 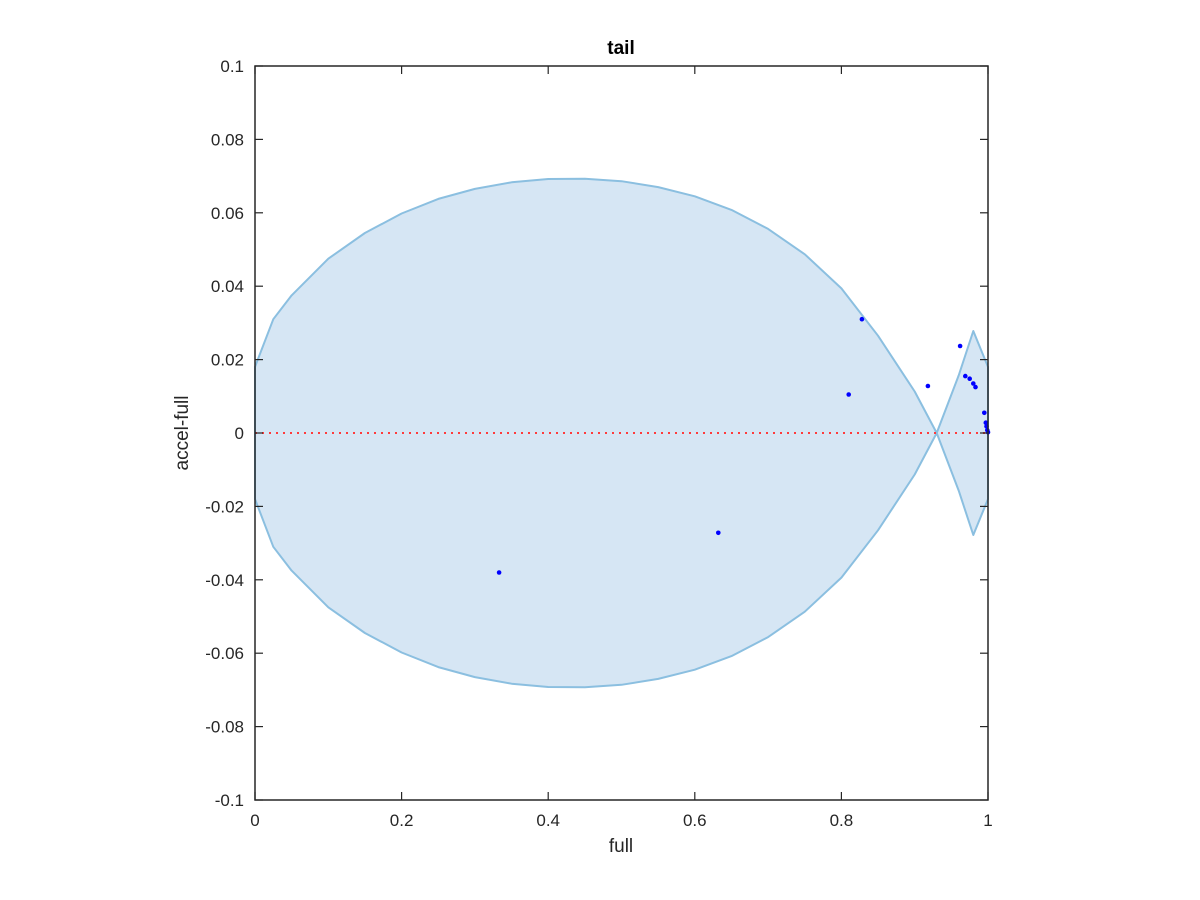 I want to click on x-tick-label-4: 0.8, so click(x=842, y=820).